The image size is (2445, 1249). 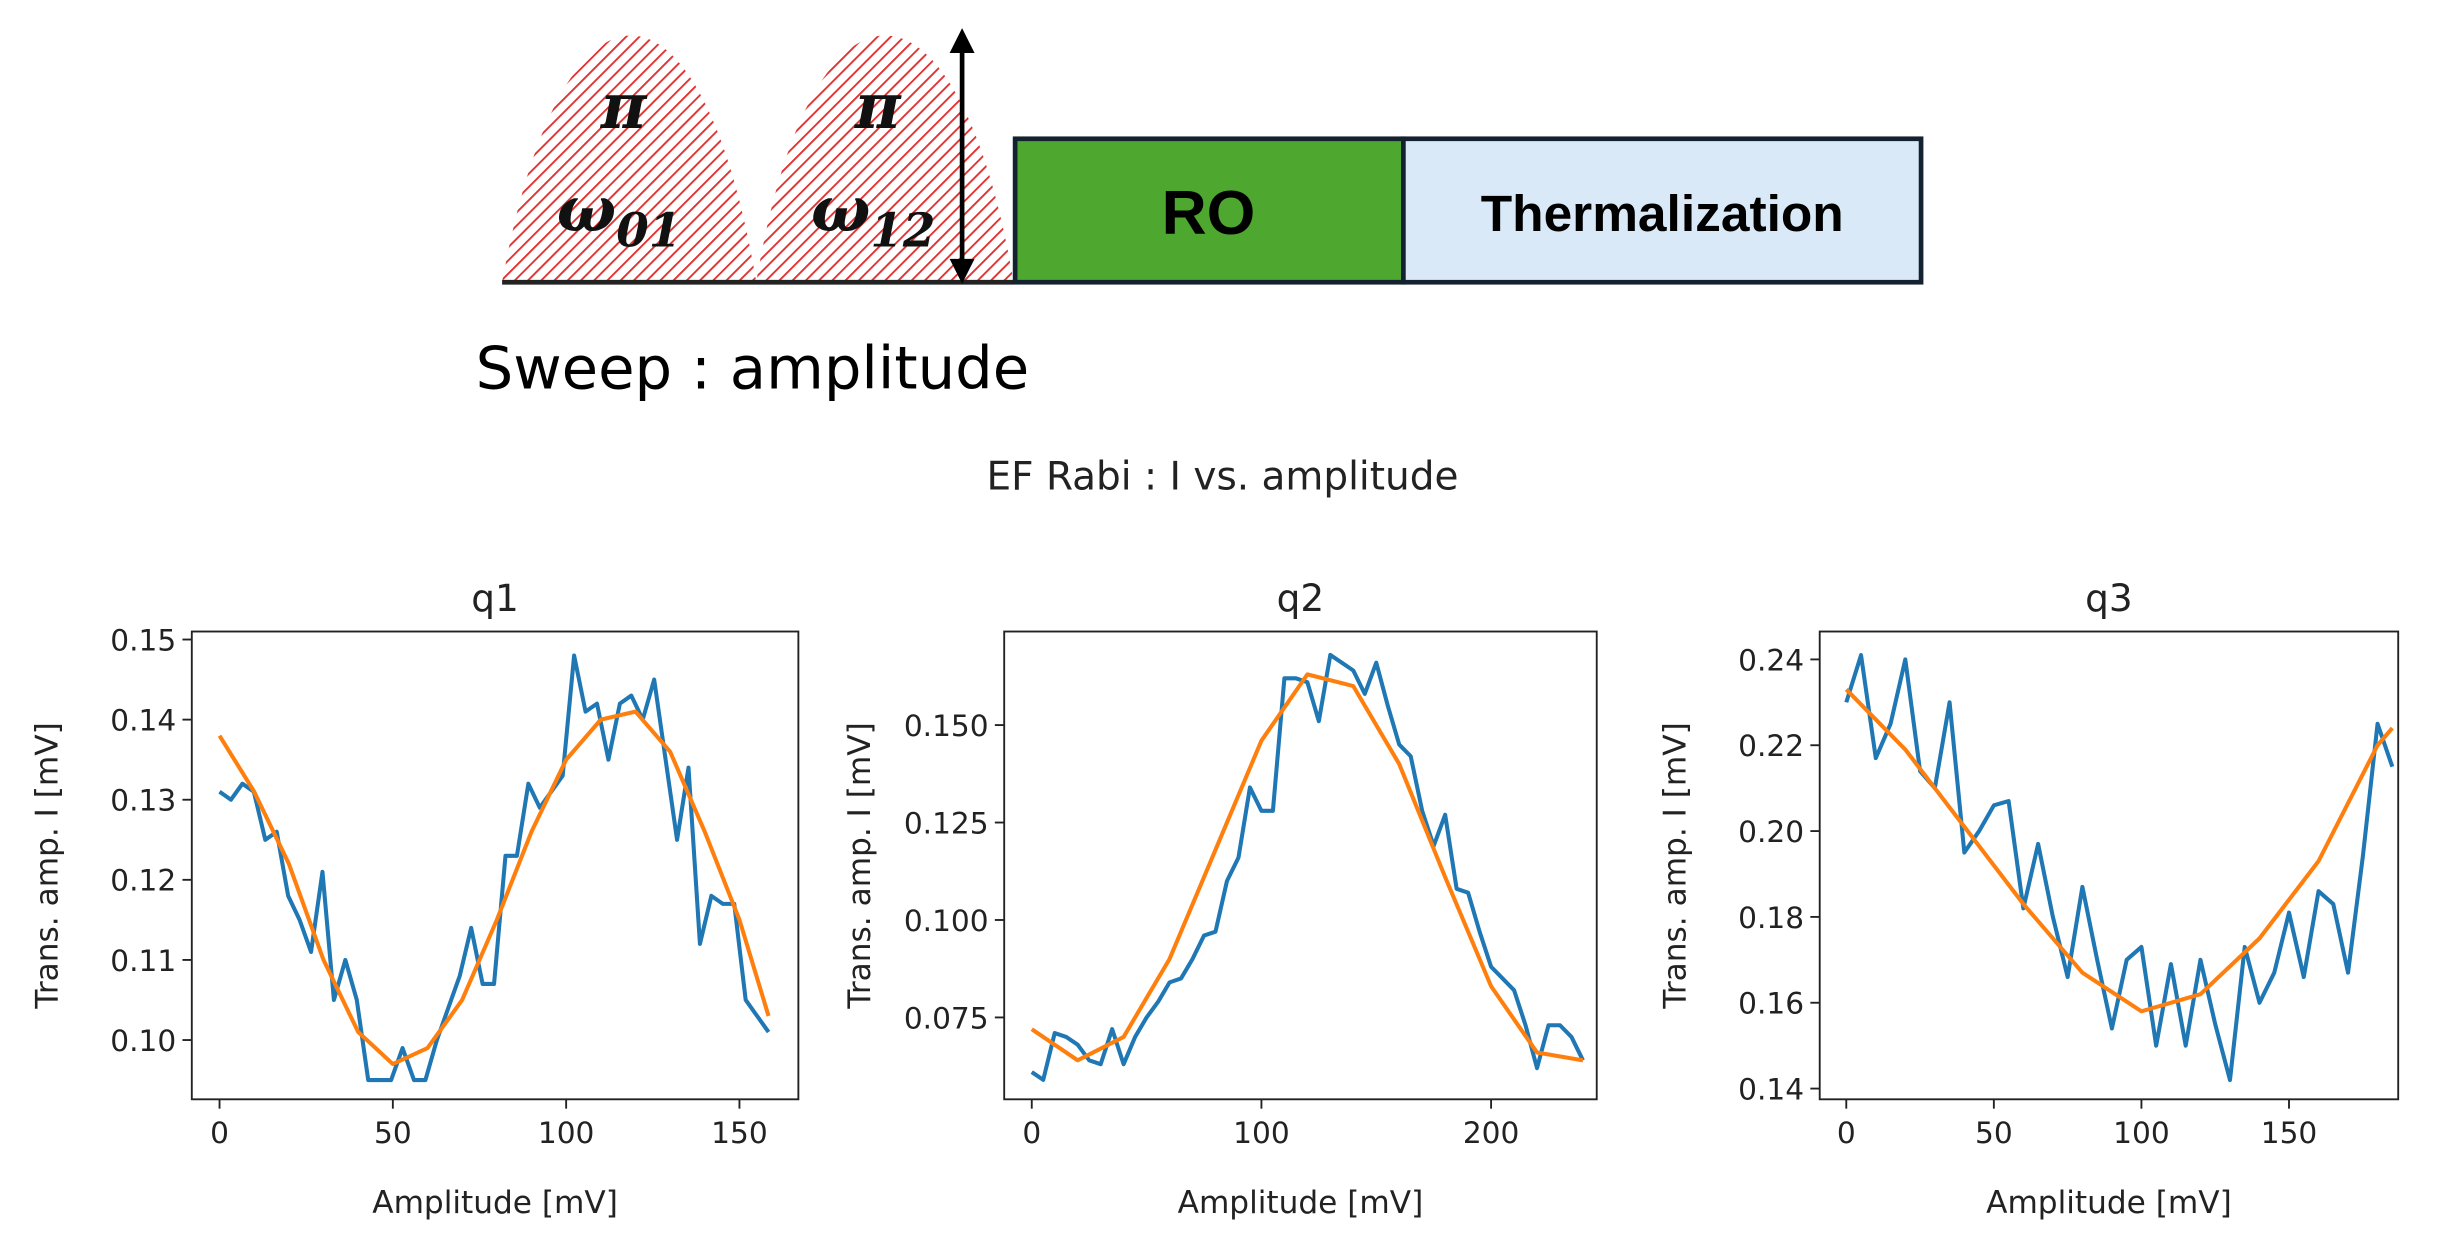 What do you see at coordinates (946, 726) in the screenshot?
I see `y-tick-label: 0.150` at bounding box center [946, 726].